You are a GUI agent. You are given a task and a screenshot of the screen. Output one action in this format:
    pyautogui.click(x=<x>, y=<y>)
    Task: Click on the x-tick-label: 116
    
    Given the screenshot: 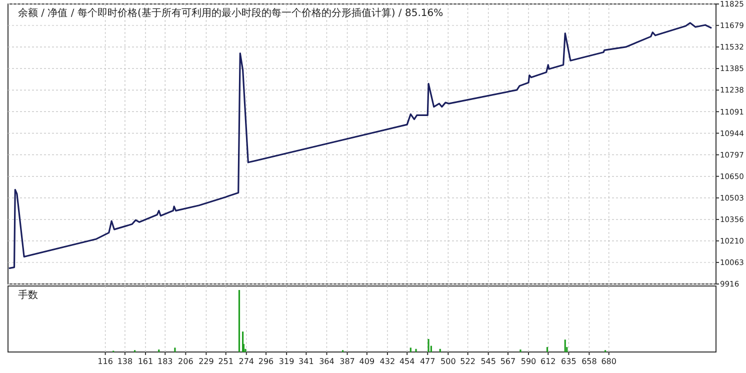 What is the action you would take?
    pyautogui.click(x=105, y=361)
    